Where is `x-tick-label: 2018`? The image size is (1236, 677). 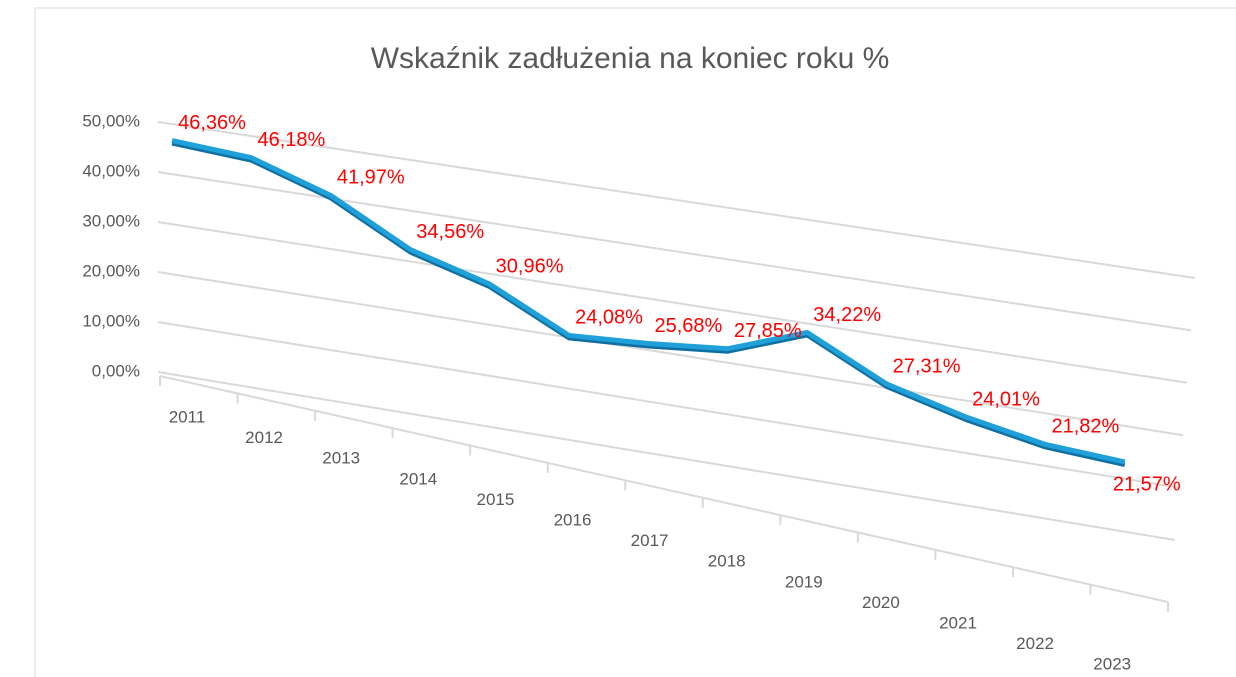
x-tick-label: 2018 is located at coordinates (727, 561).